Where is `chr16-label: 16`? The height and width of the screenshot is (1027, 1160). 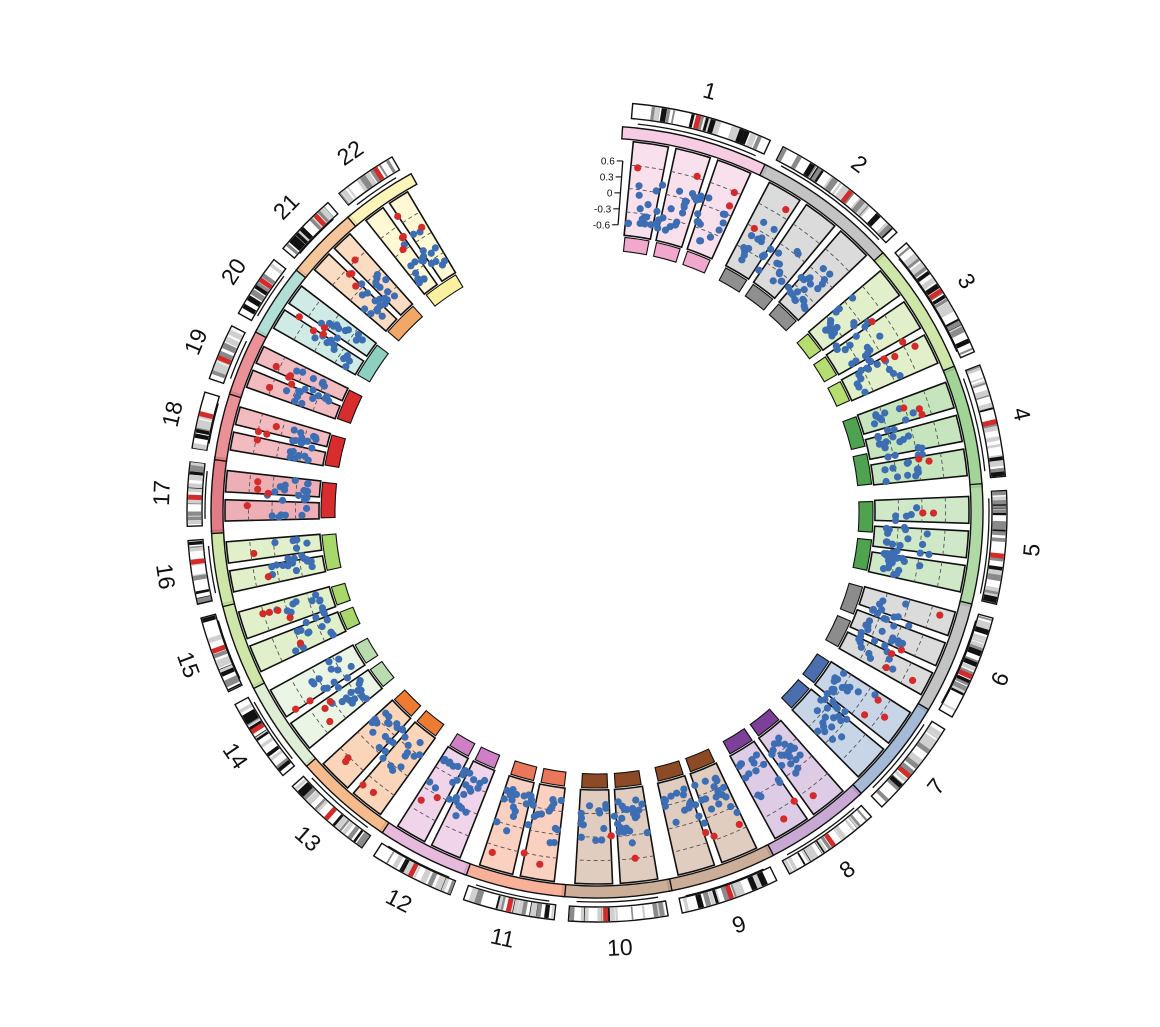
chr16-label: 16 is located at coordinates (165, 576).